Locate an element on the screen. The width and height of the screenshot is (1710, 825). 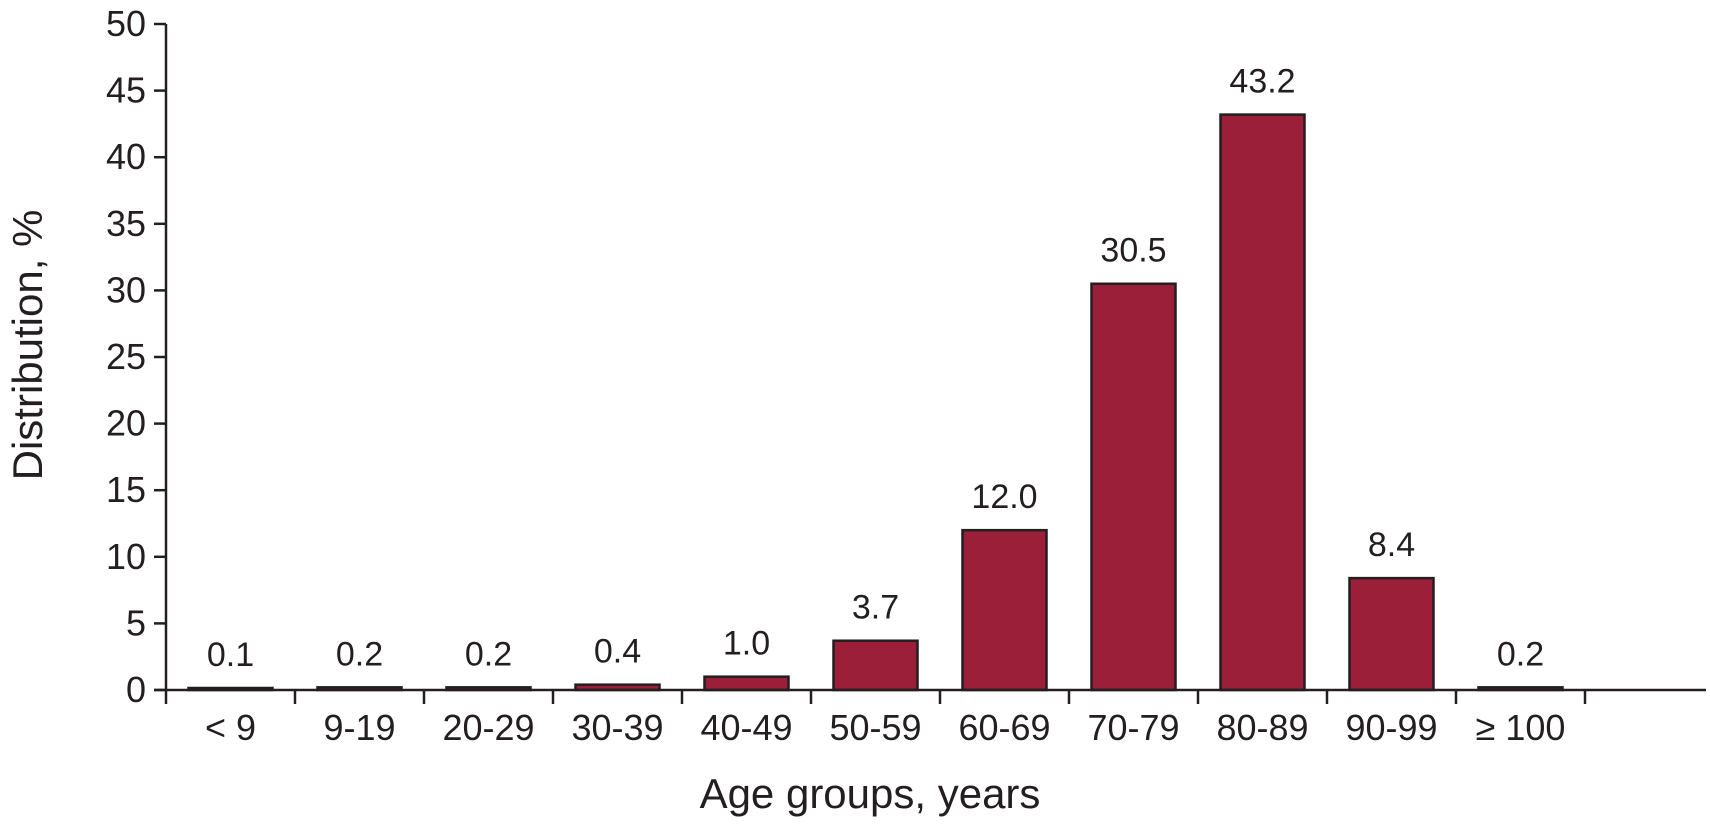
x-tick-label: 90-99 is located at coordinates (1391, 727).